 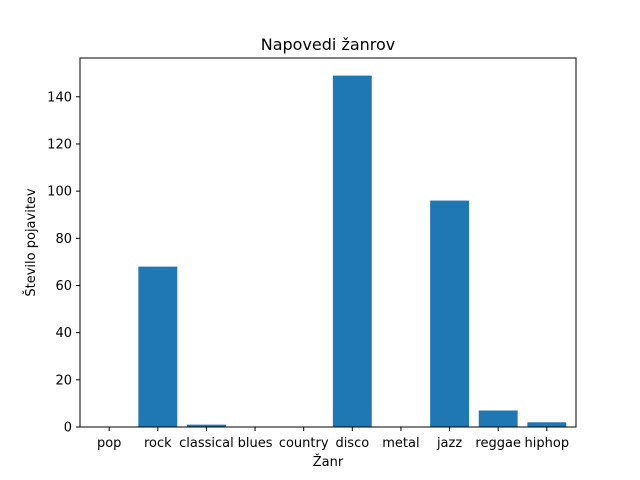 I want to click on bar-rock, so click(x=158, y=346).